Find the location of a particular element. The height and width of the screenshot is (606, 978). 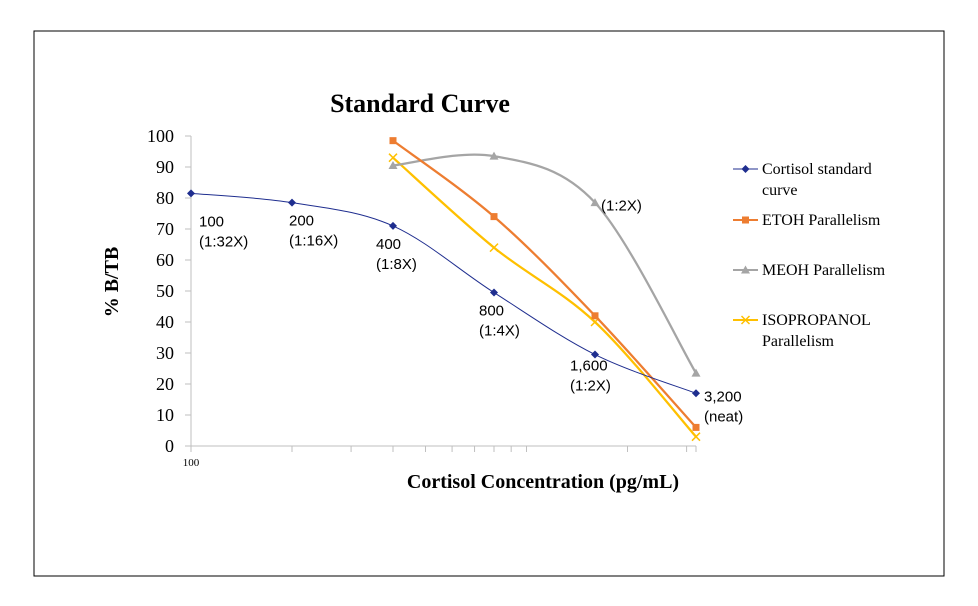

data-label: 200 (1:16X) is located at coordinates (313, 231).